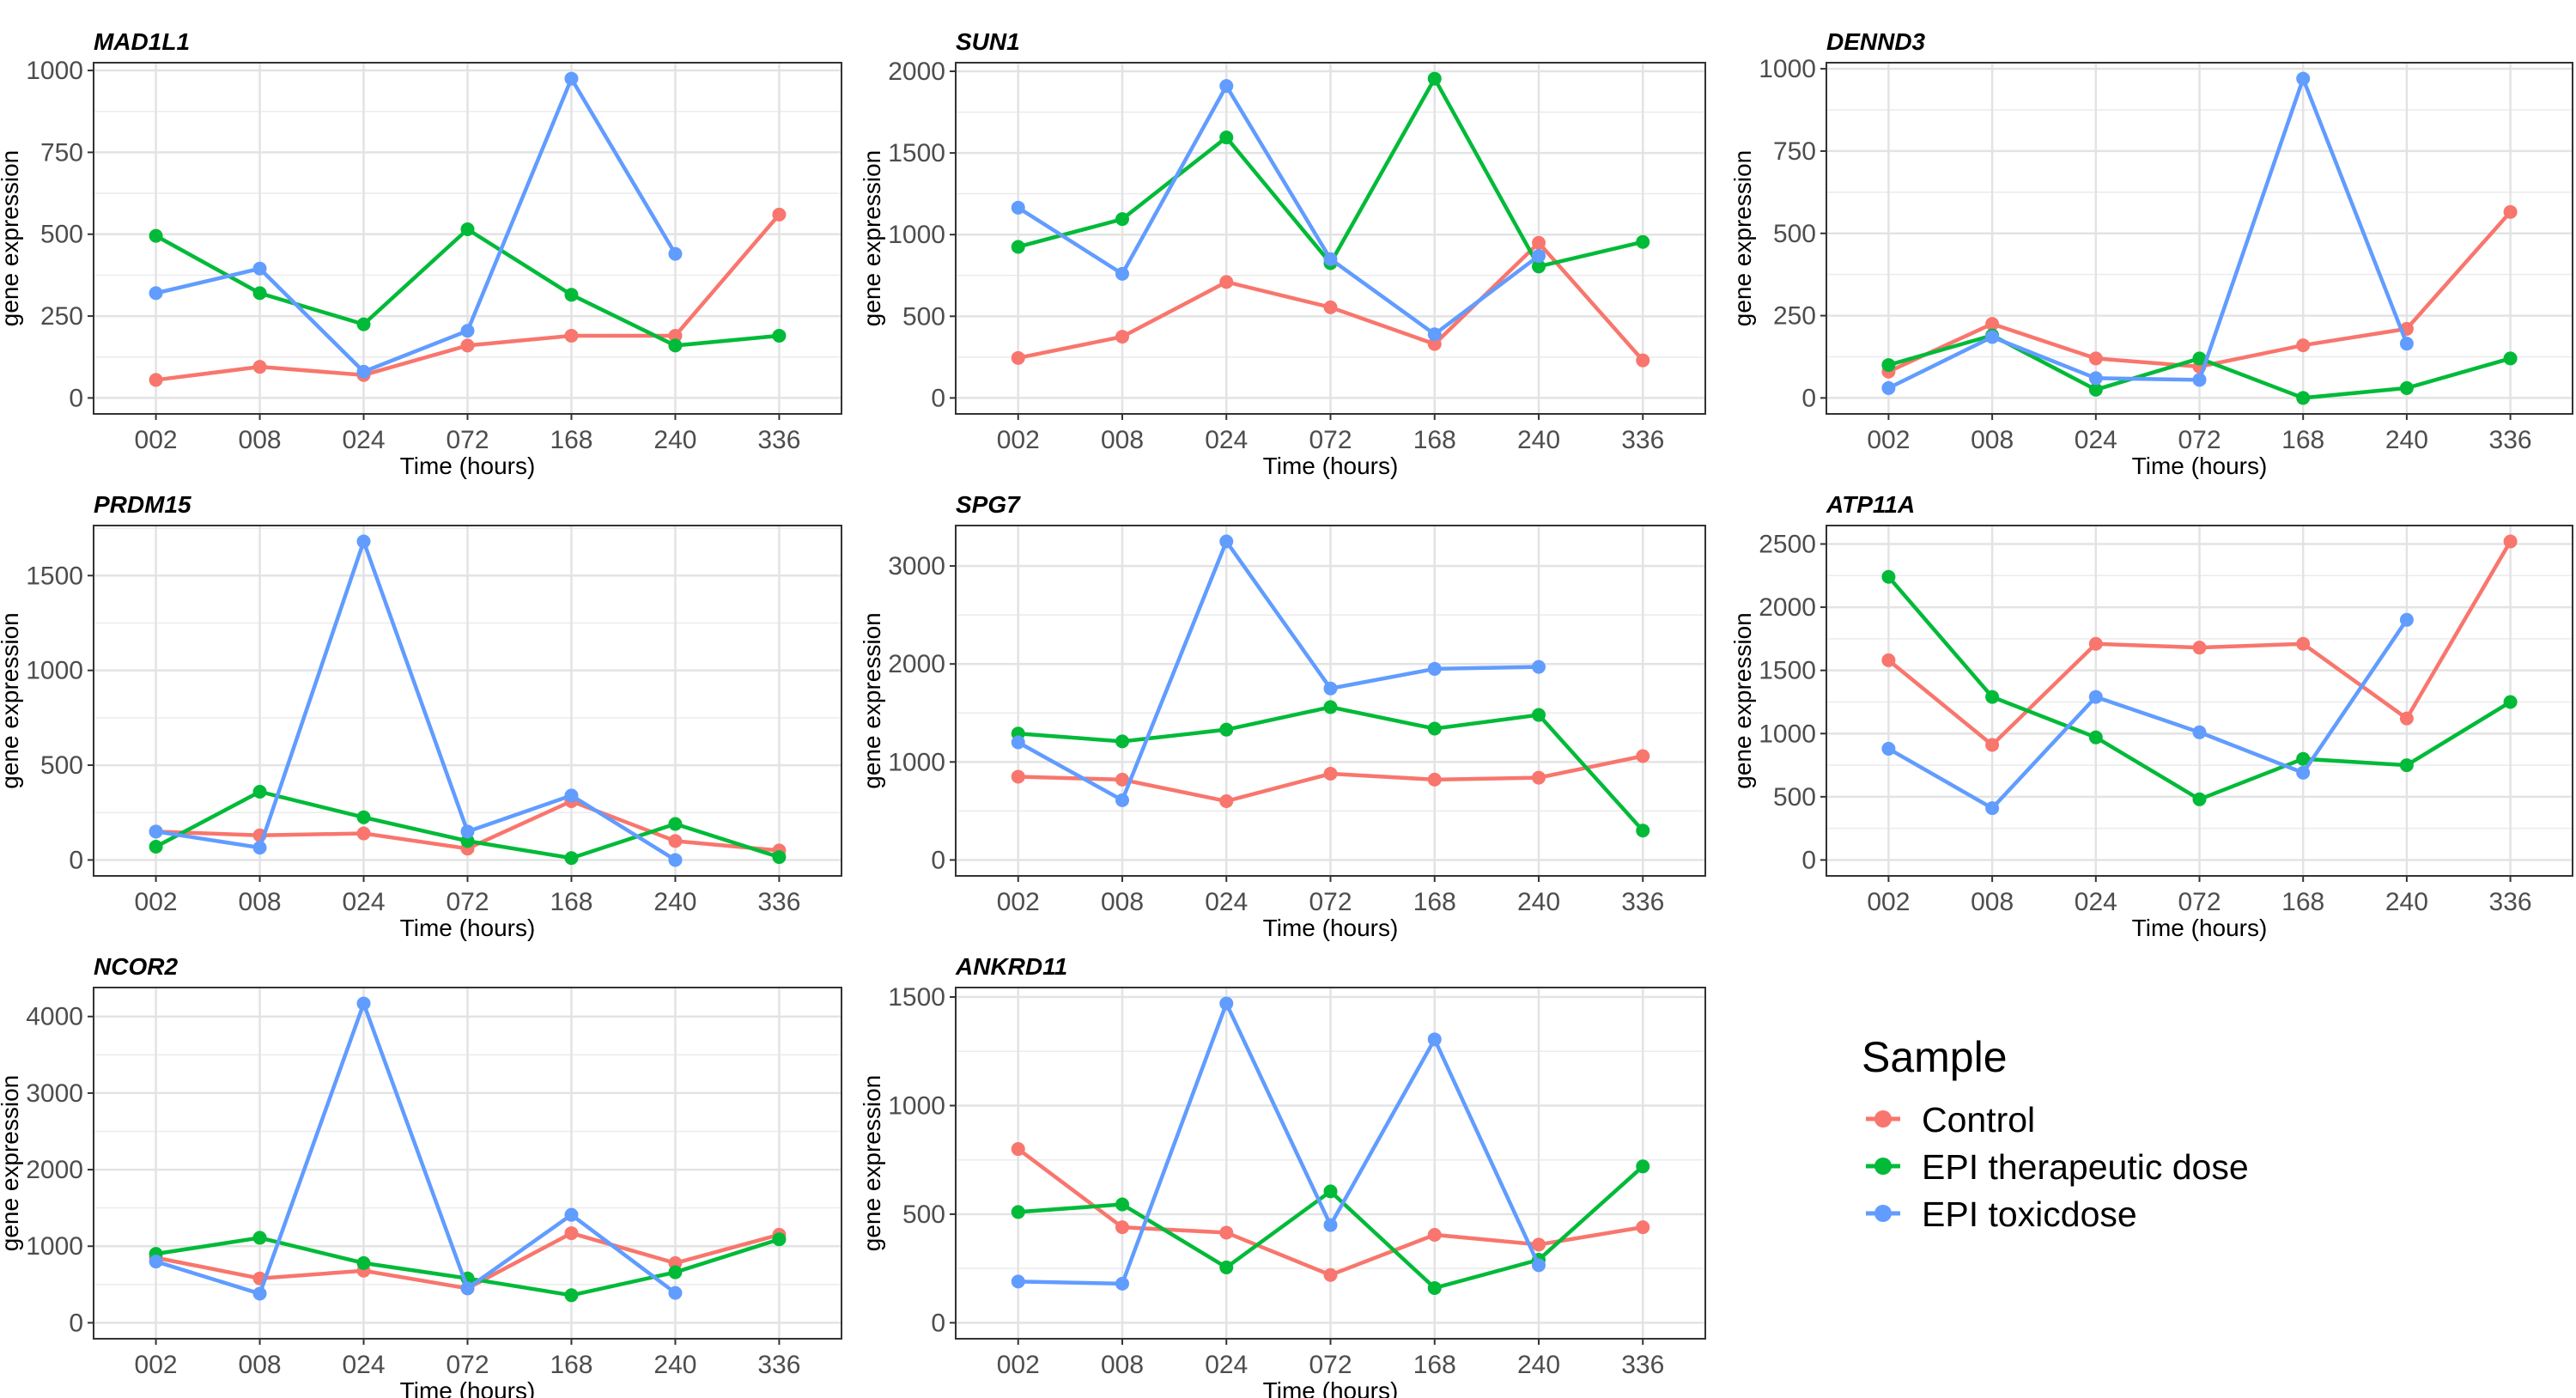  I want to click on x-axis-title: Time (hours), so click(468, 1387).